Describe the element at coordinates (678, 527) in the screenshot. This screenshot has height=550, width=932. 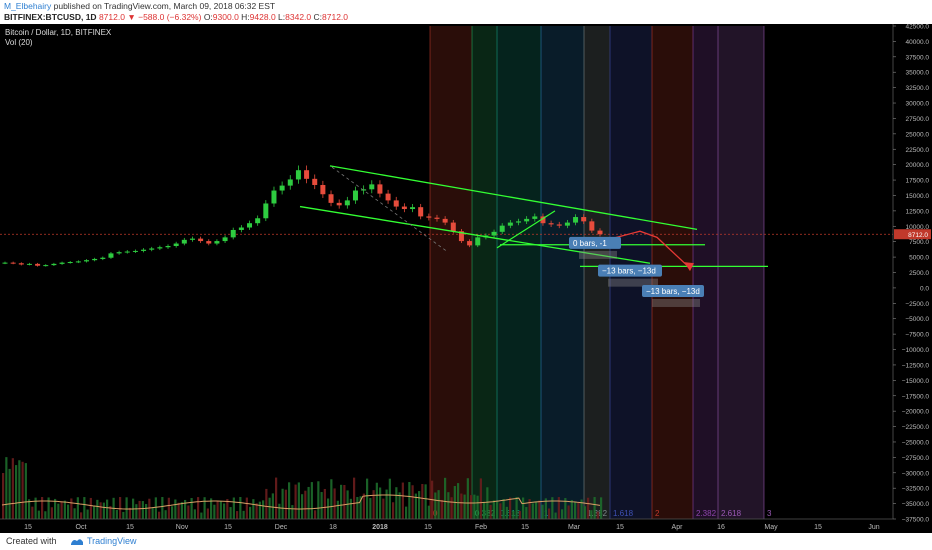
I see `x-tick-label: Apr` at that location.